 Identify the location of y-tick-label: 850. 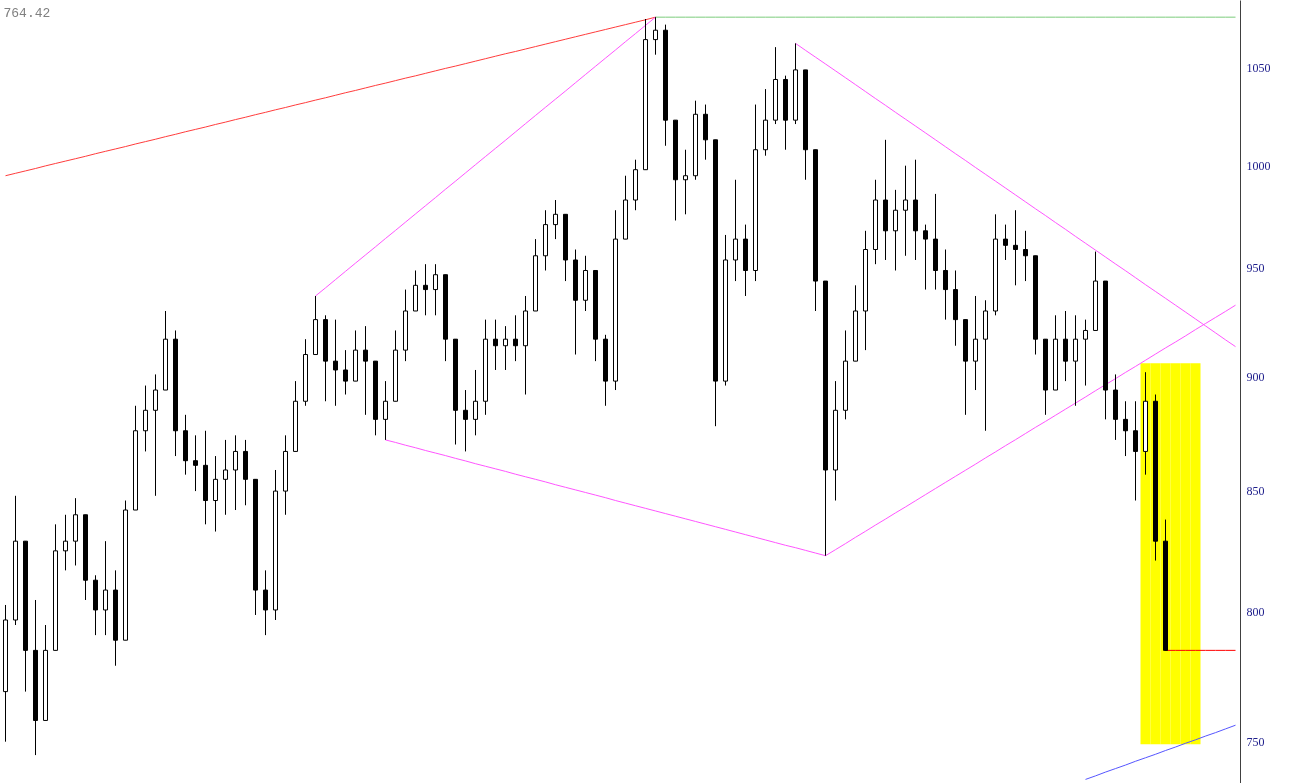
(1255, 491).